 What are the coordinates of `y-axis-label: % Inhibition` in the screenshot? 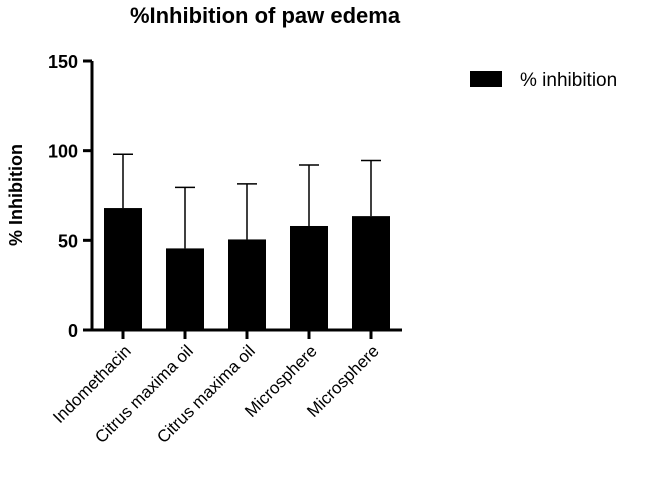 It's located at (16, 195).